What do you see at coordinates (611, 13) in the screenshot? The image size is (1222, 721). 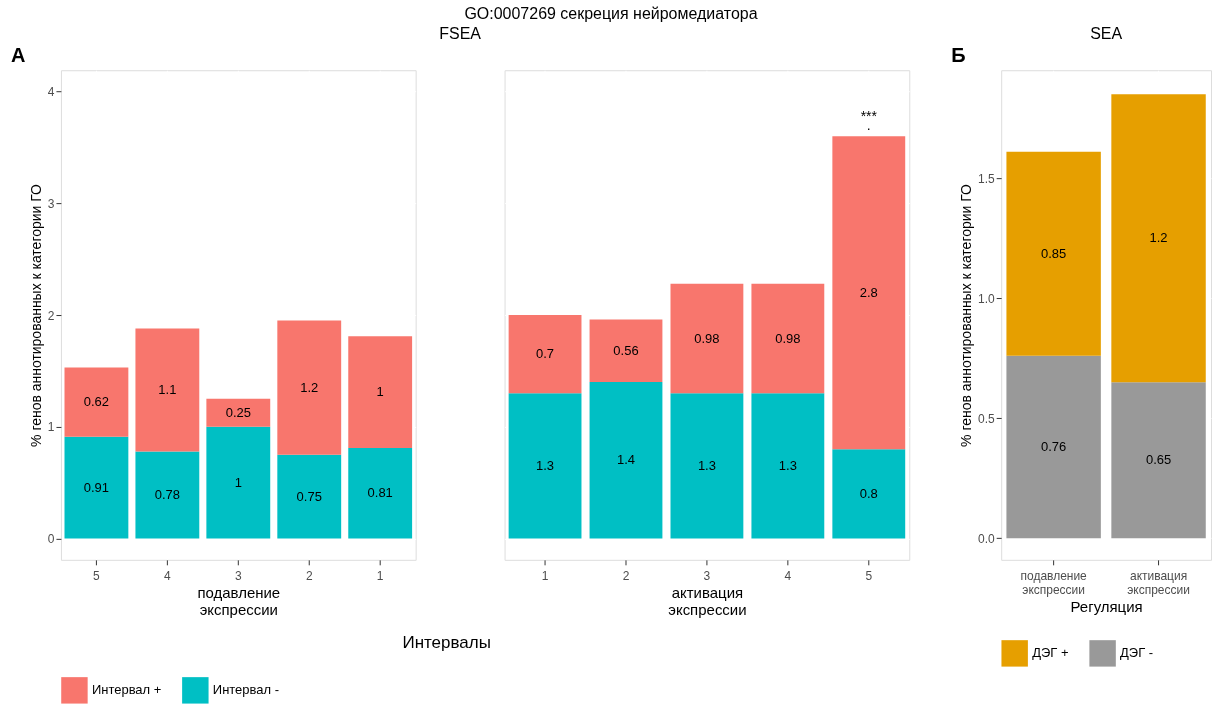 I see `text: GO:0007269 секреция нейромедиатора` at bounding box center [611, 13].